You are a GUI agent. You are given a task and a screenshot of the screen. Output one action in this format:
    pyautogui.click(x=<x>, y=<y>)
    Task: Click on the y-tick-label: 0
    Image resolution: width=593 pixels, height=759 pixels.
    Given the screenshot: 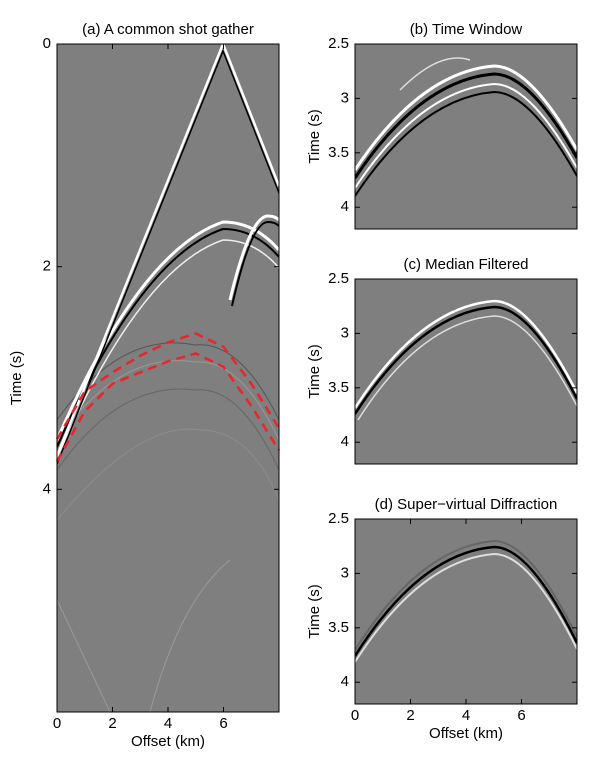 What is the action you would take?
    pyautogui.click(x=47, y=43)
    